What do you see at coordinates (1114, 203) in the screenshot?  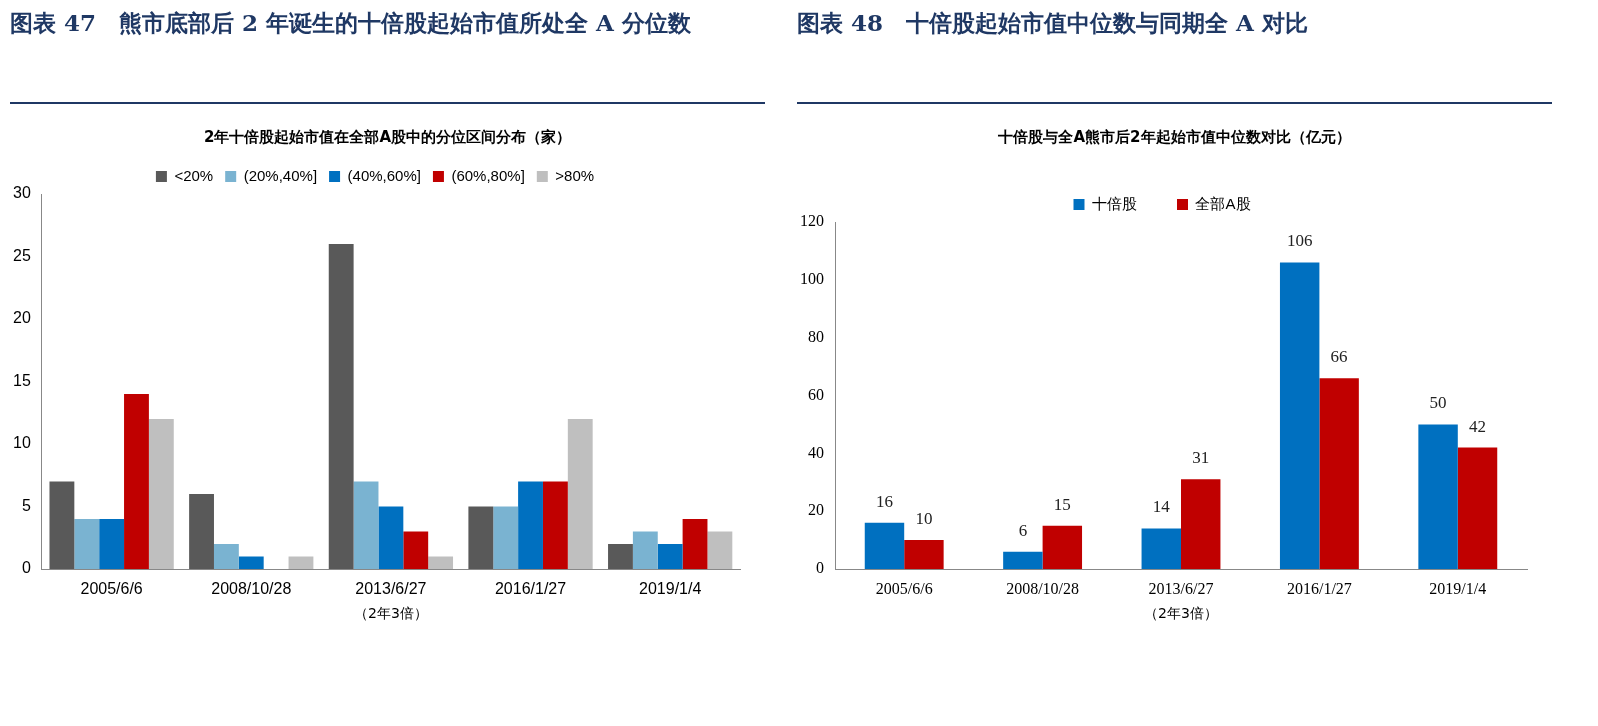 I see `legend-label: 十倍股` at bounding box center [1114, 203].